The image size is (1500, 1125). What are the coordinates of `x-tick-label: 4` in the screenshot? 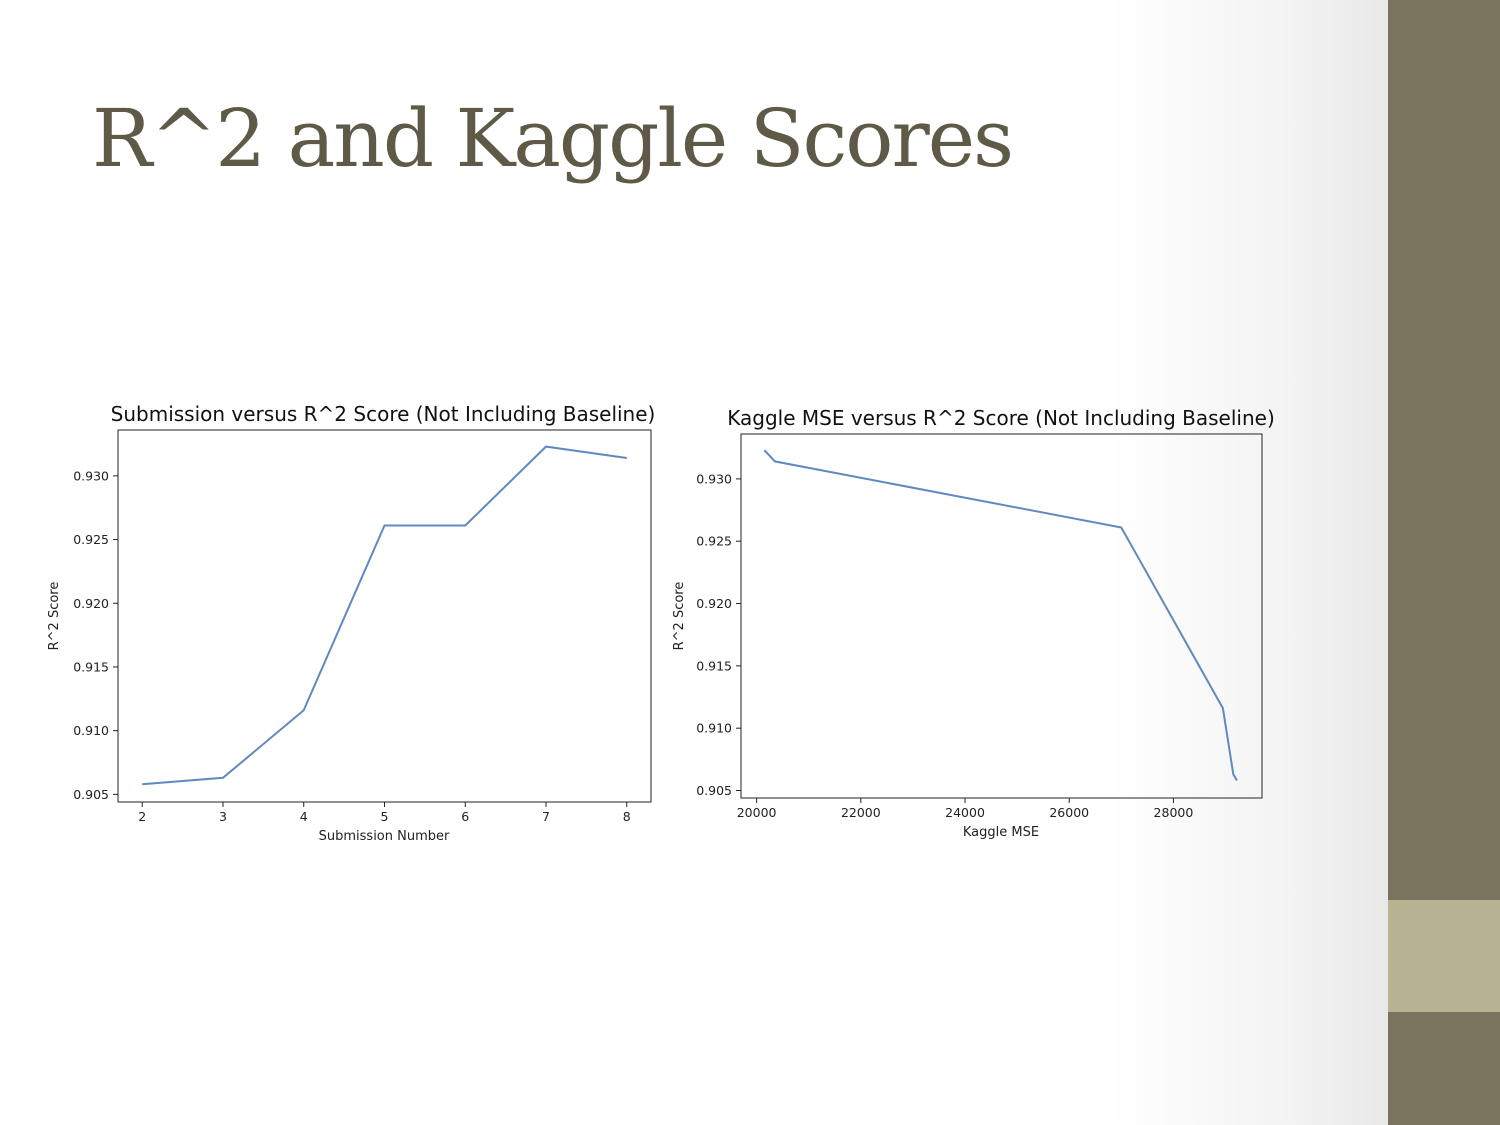 It's located at (304, 816).